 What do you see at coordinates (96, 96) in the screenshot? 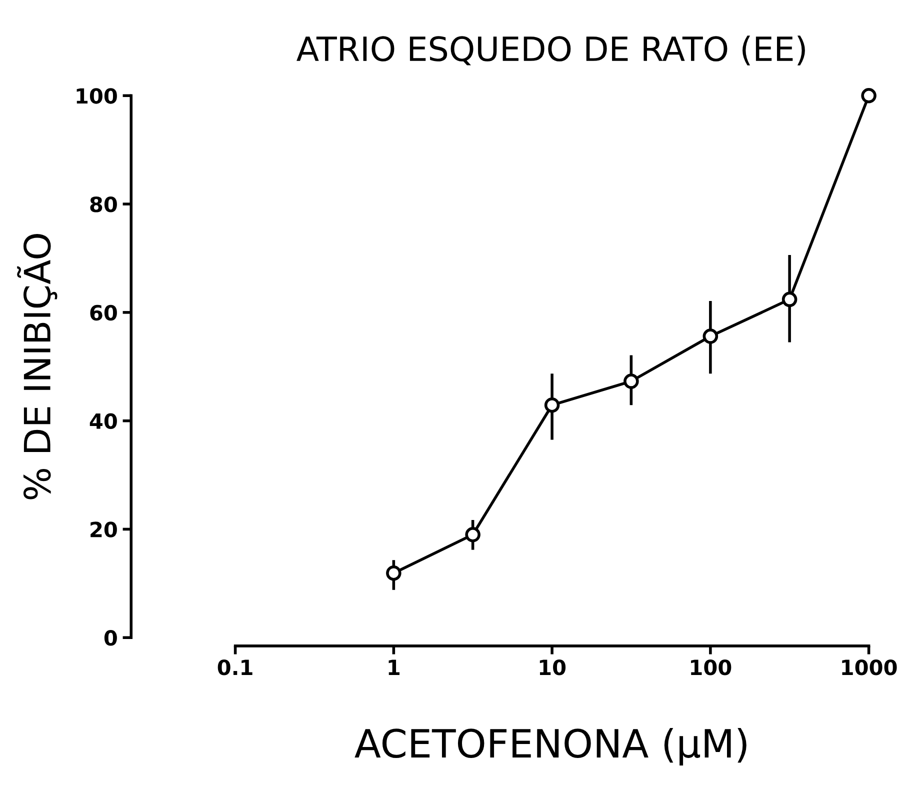
I see `y-tick-label: 100` at bounding box center [96, 96].